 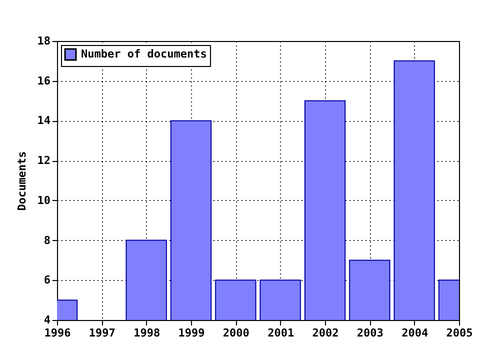 I want to click on y-tick-label: 4, so click(x=47, y=320).